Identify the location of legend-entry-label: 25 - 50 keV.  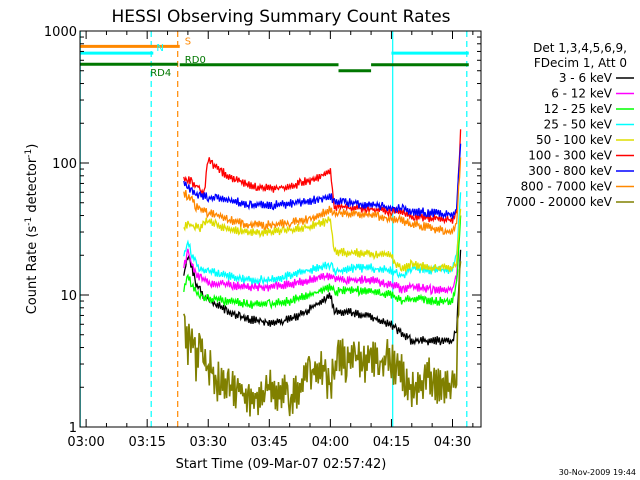
(578, 125).